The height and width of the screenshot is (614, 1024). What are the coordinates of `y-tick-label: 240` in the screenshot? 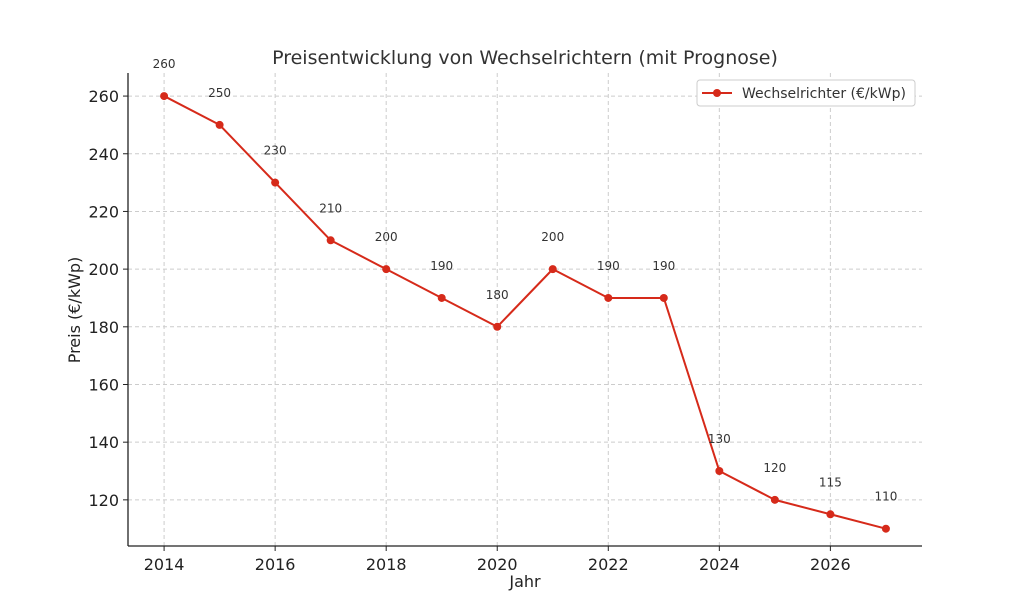 It's located at (103, 154).